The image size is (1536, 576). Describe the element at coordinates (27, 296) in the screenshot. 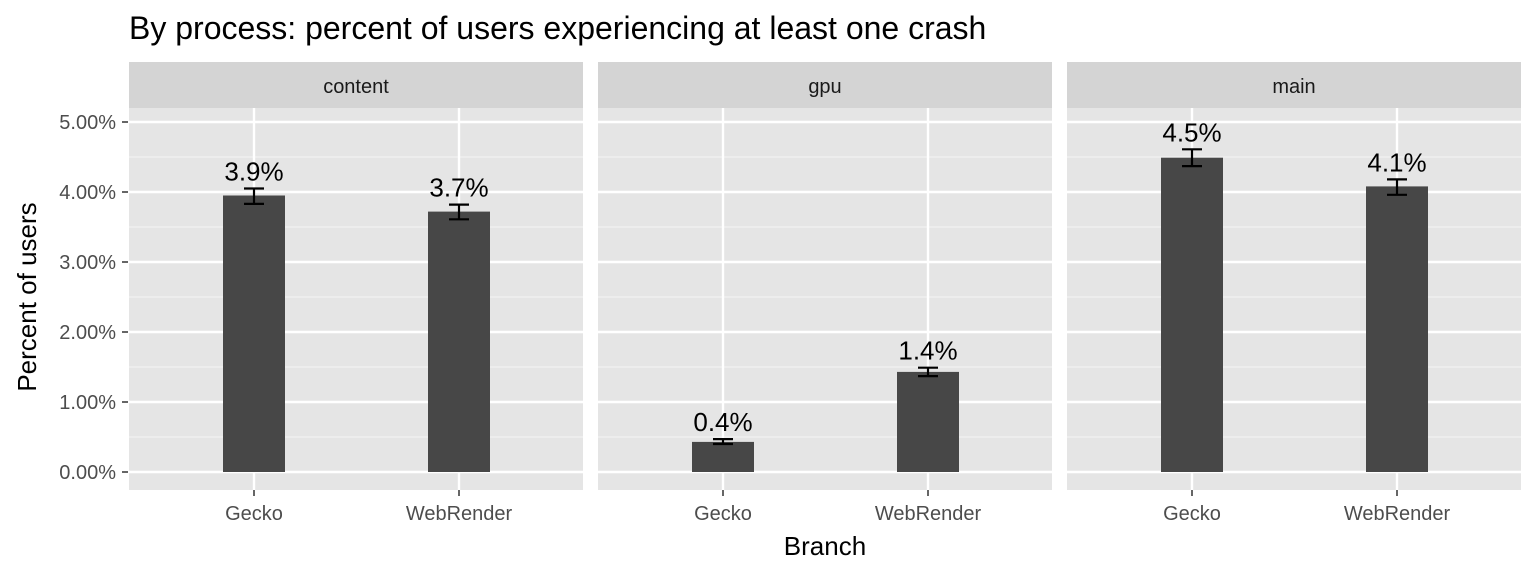

I see `y-axis-title: Percent of users` at that location.